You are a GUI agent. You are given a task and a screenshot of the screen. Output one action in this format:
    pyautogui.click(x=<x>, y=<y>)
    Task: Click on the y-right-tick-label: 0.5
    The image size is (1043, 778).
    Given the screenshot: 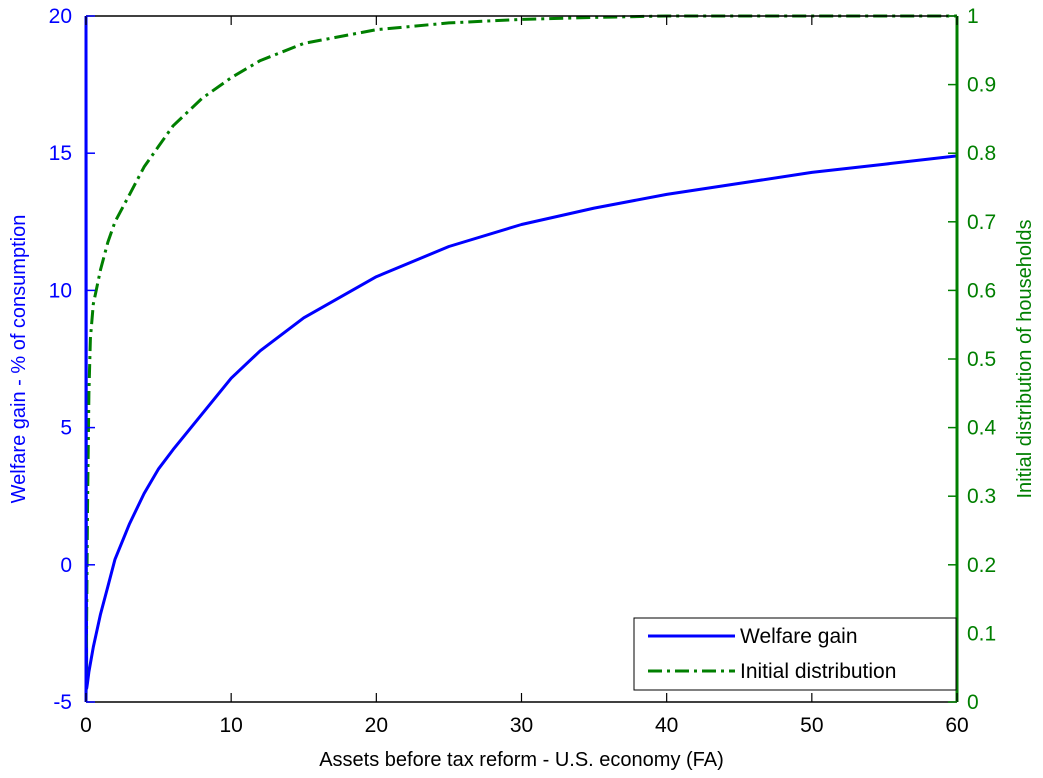 What is the action you would take?
    pyautogui.click(x=981, y=359)
    